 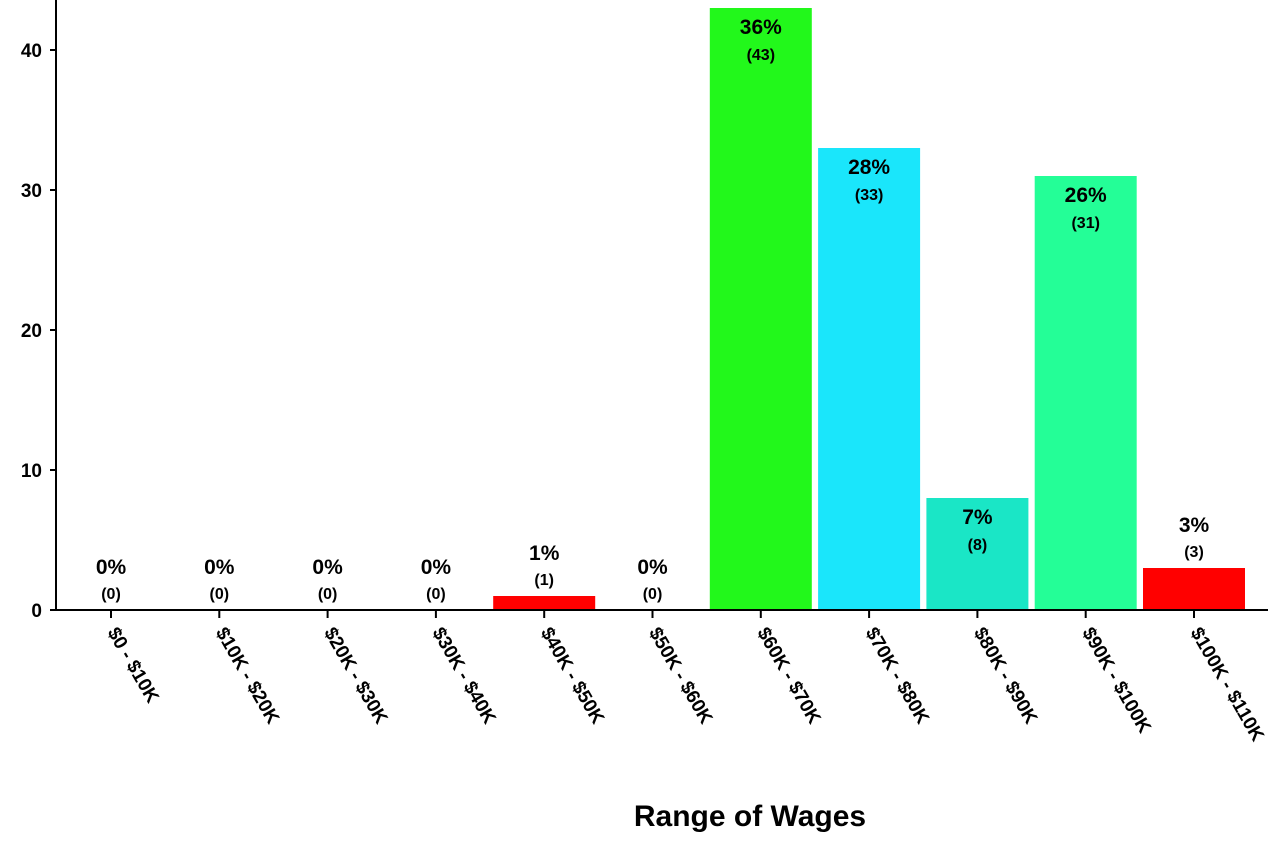 What do you see at coordinates (31, 51) in the screenshot?
I see `y-tick-label: 40` at bounding box center [31, 51].